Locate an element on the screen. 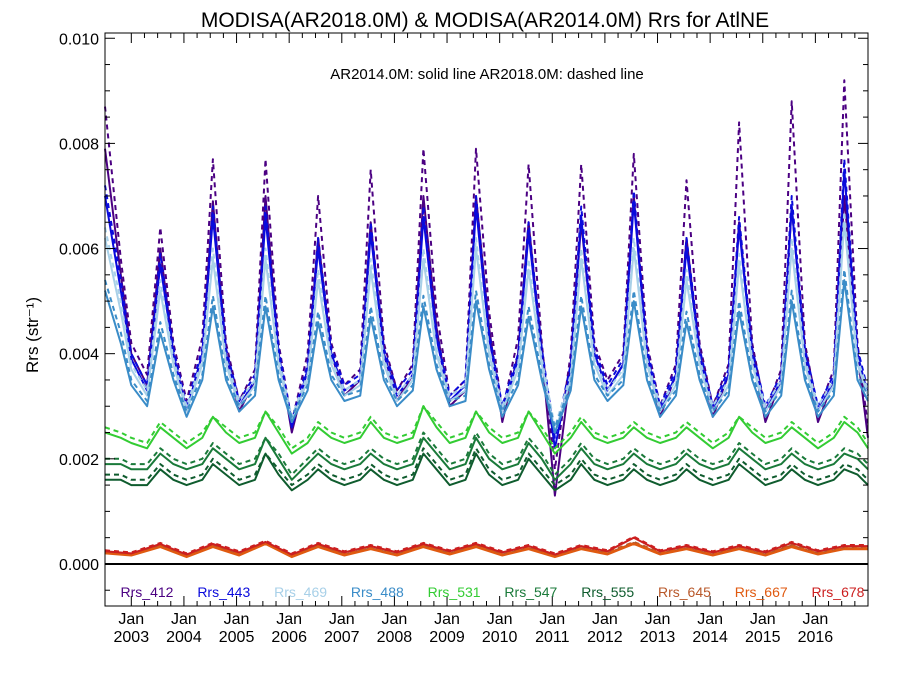 The image size is (900, 675). legend-item-rrs-412: Rrs_412 is located at coordinates (147, 592).